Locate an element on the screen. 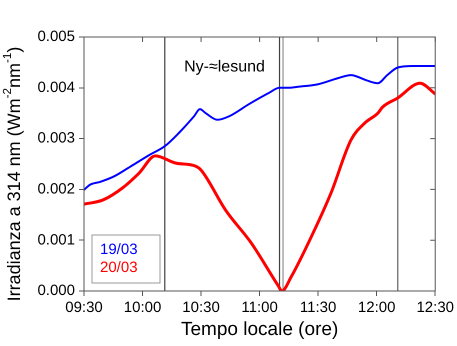 Image resolution: width=457 pixels, height=346 pixels. y-tick-label: 0.005 is located at coordinates (56, 37).